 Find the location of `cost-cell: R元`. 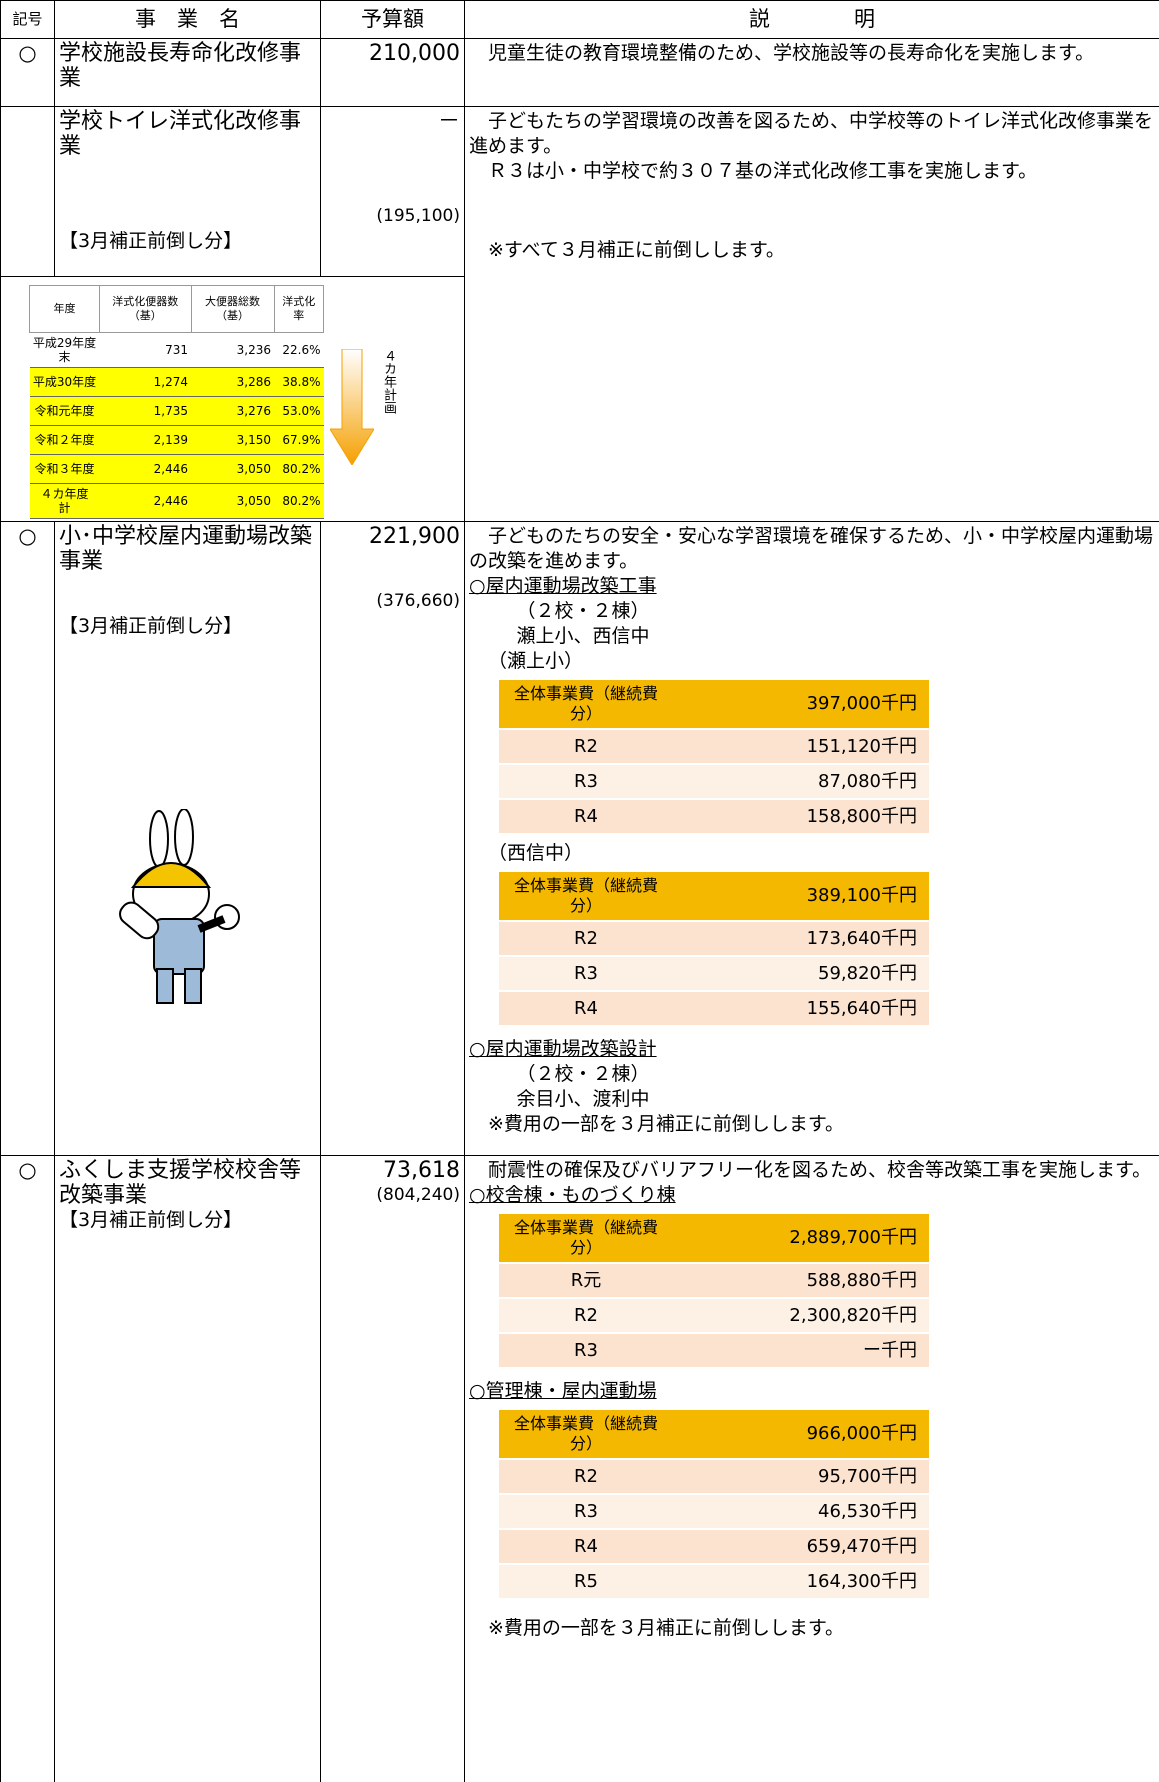

cost-cell: R元 is located at coordinates (586, 1280).